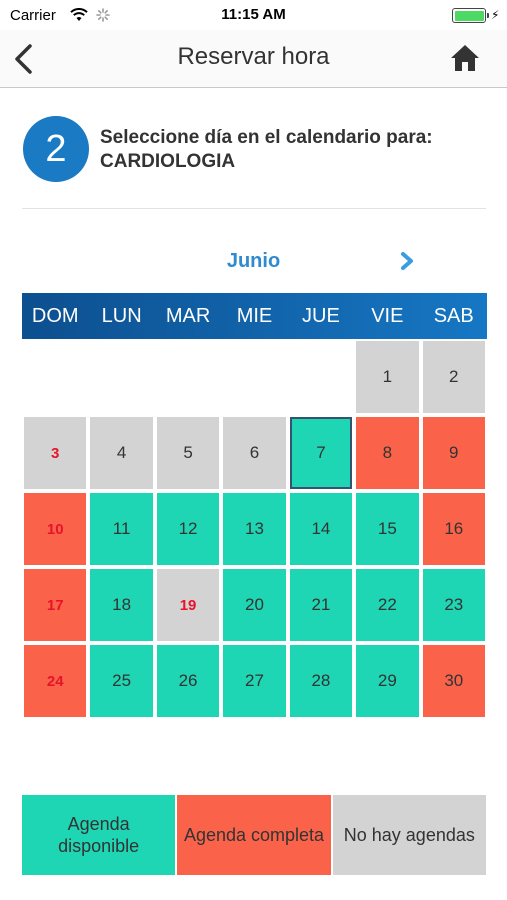 The image size is (507, 900). Describe the element at coordinates (387, 681) in the screenshot. I see `calendar-day-29: 29` at that location.